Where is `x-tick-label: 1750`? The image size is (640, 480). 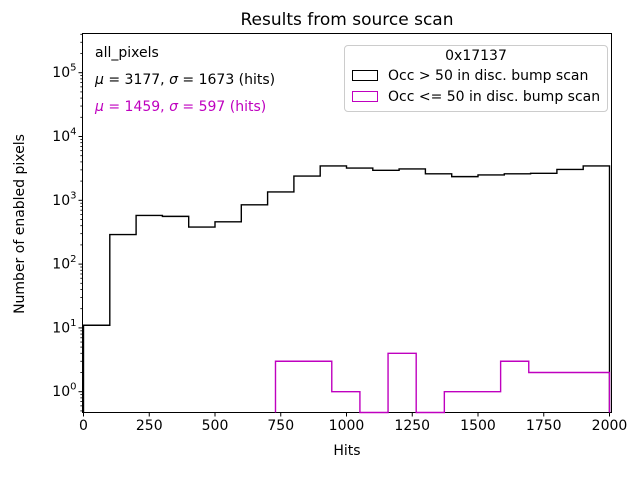
x-tick-label: 1750 is located at coordinates (544, 426).